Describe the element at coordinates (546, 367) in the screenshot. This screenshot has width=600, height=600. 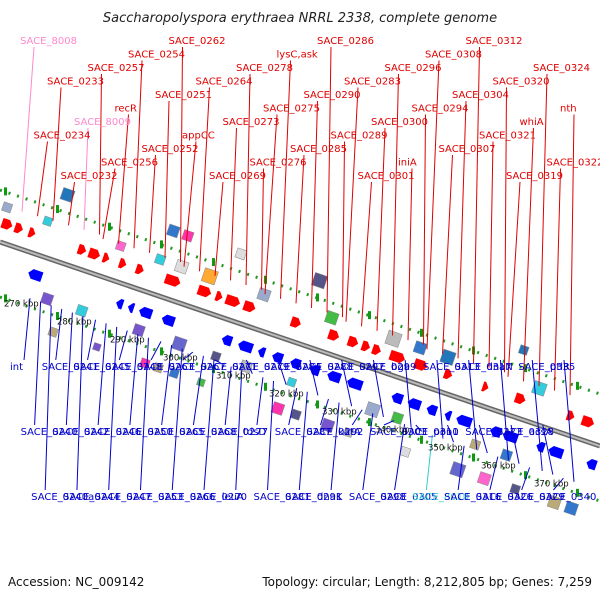
I see `feature-label: SACE_0335` at that location.